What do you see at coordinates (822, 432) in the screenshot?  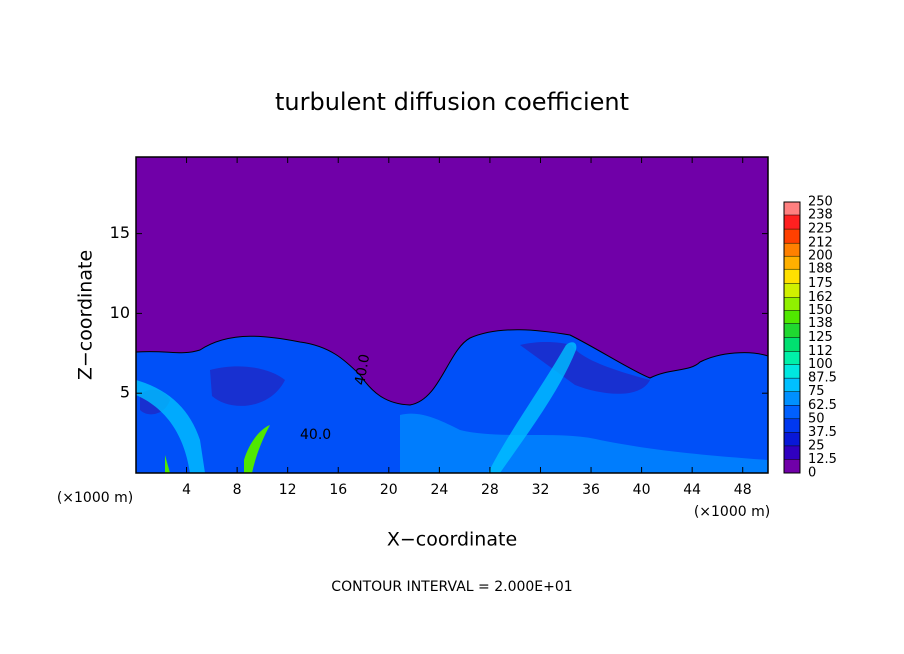 I see `colorbar-tick-label: 37.5` at bounding box center [822, 432].